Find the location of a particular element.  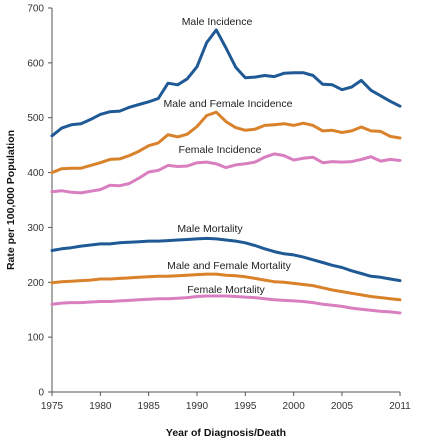

x-tick-label: 2000 is located at coordinates (294, 406).